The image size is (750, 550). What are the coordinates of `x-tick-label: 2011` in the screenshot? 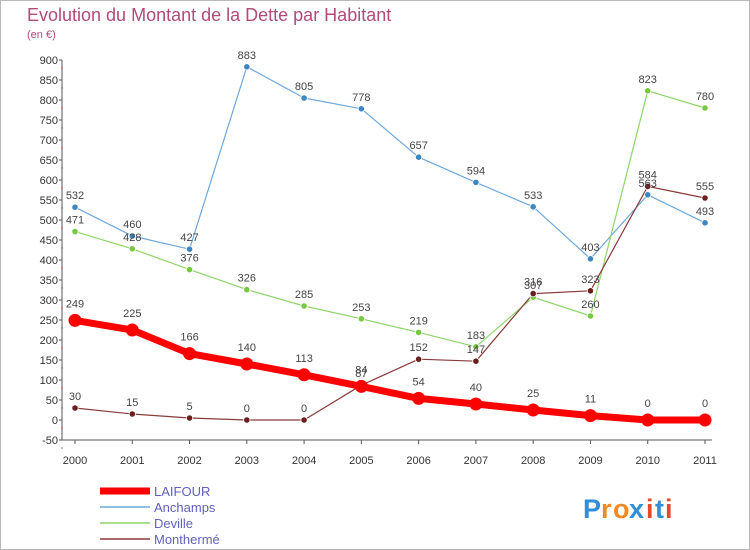 It's located at (705, 461).